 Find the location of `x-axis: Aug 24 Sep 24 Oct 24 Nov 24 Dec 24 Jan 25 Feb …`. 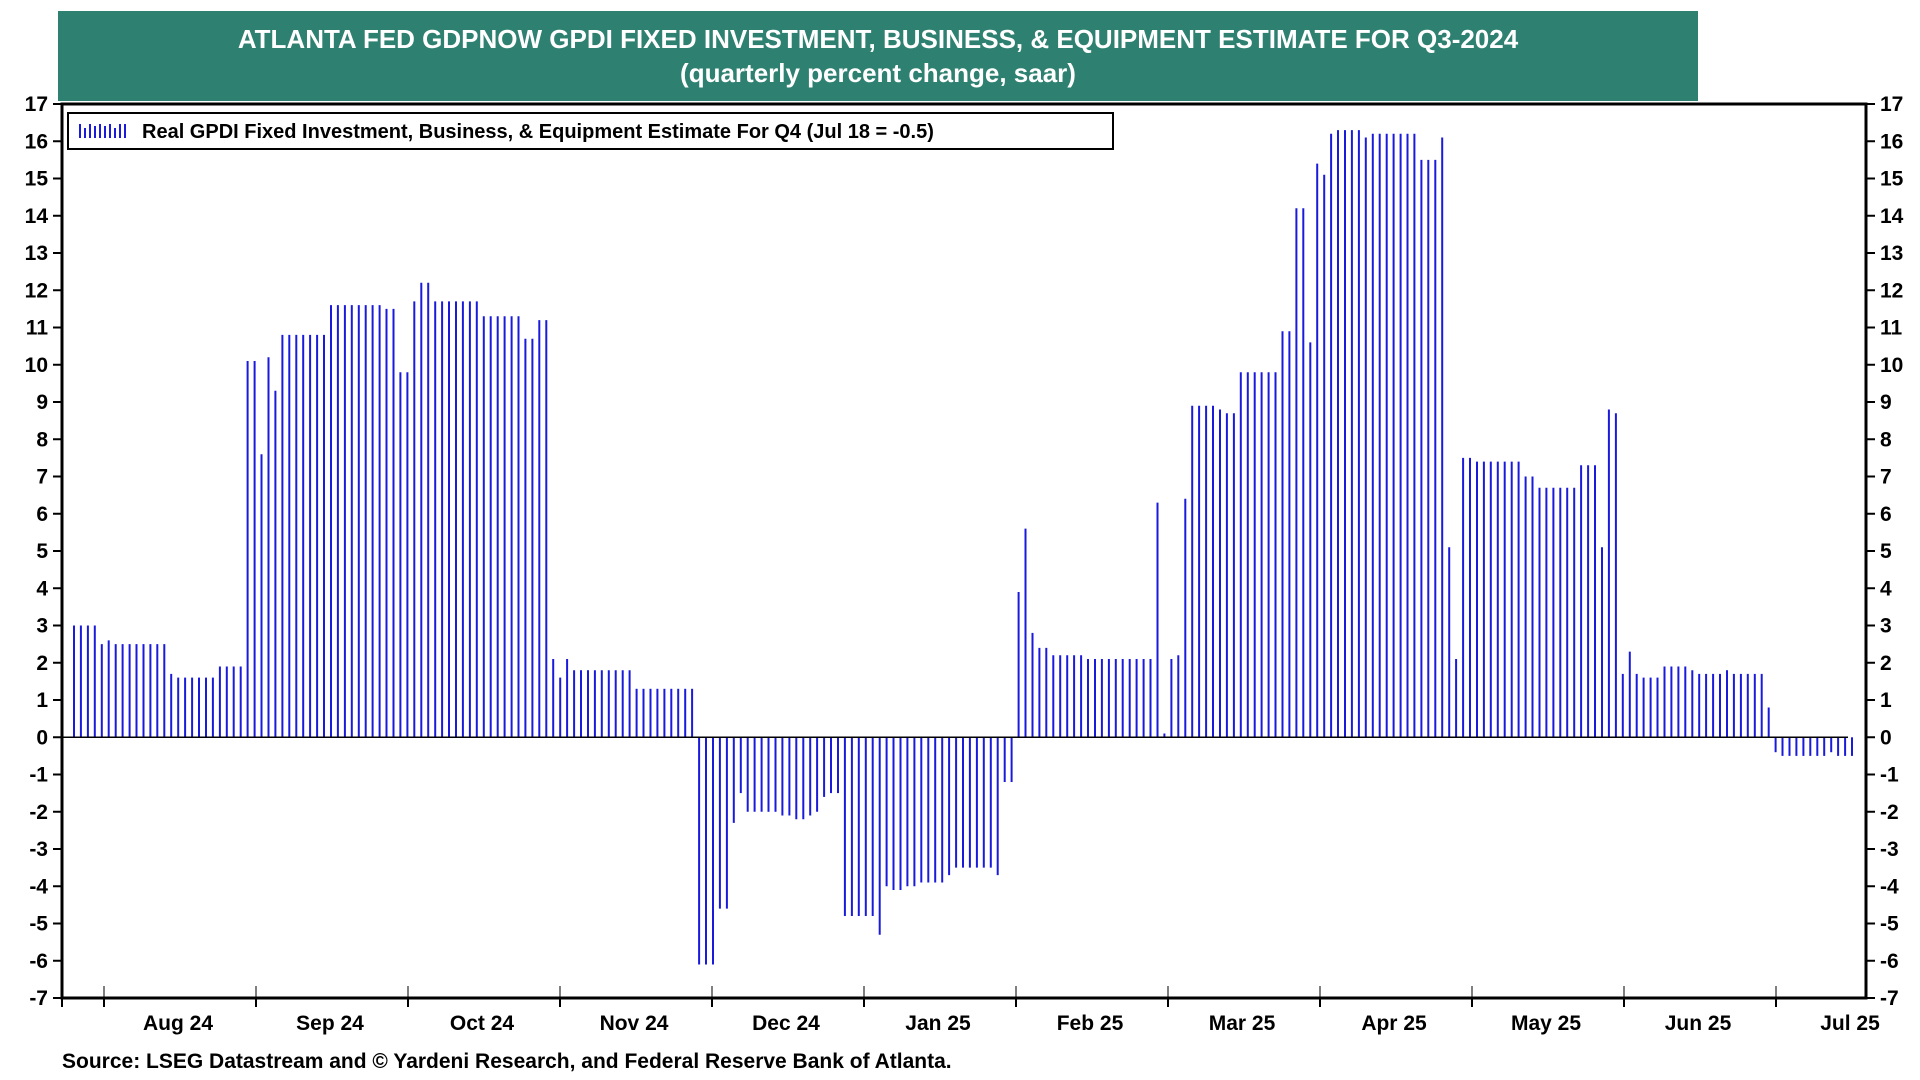

x-axis: Aug 24 Sep 24 Oct 24 Nov 24 Dec 24 Jan 25 Feb … is located at coordinates (970, 1010).